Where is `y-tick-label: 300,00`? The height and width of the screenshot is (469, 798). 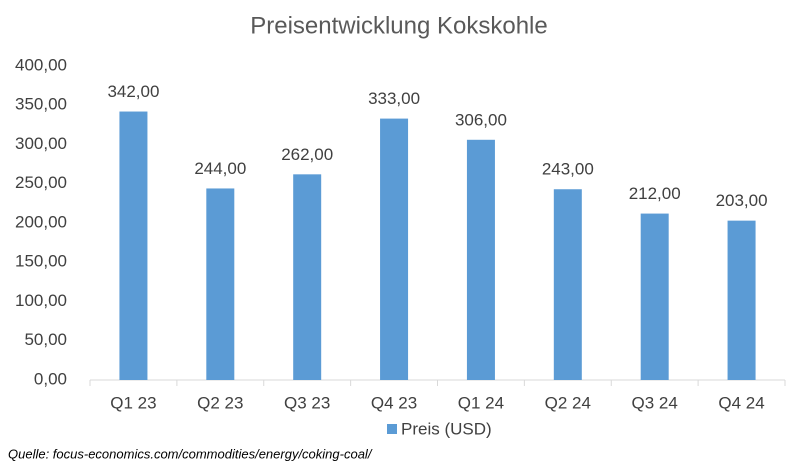
y-tick-label: 300,00 is located at coordinates (41, 143).